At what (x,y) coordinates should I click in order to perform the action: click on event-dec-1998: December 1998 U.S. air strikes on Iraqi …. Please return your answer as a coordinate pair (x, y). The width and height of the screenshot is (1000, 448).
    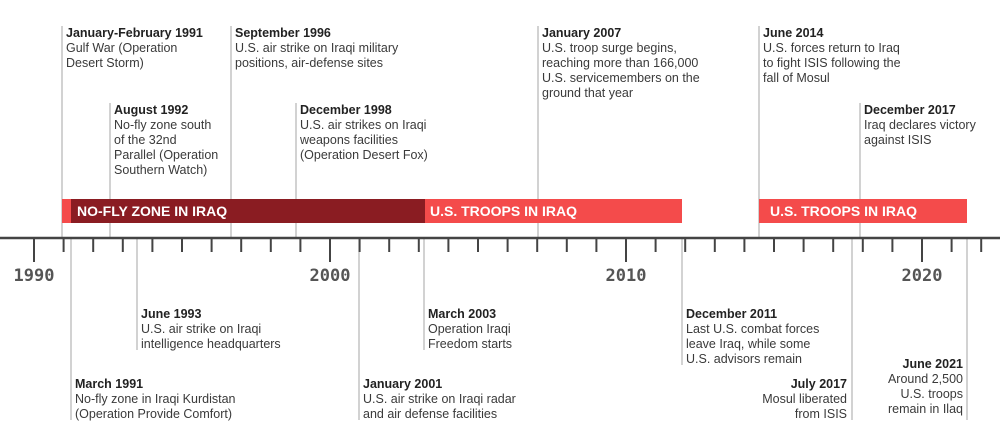
    Looking at the image, I should click on (363, 132).